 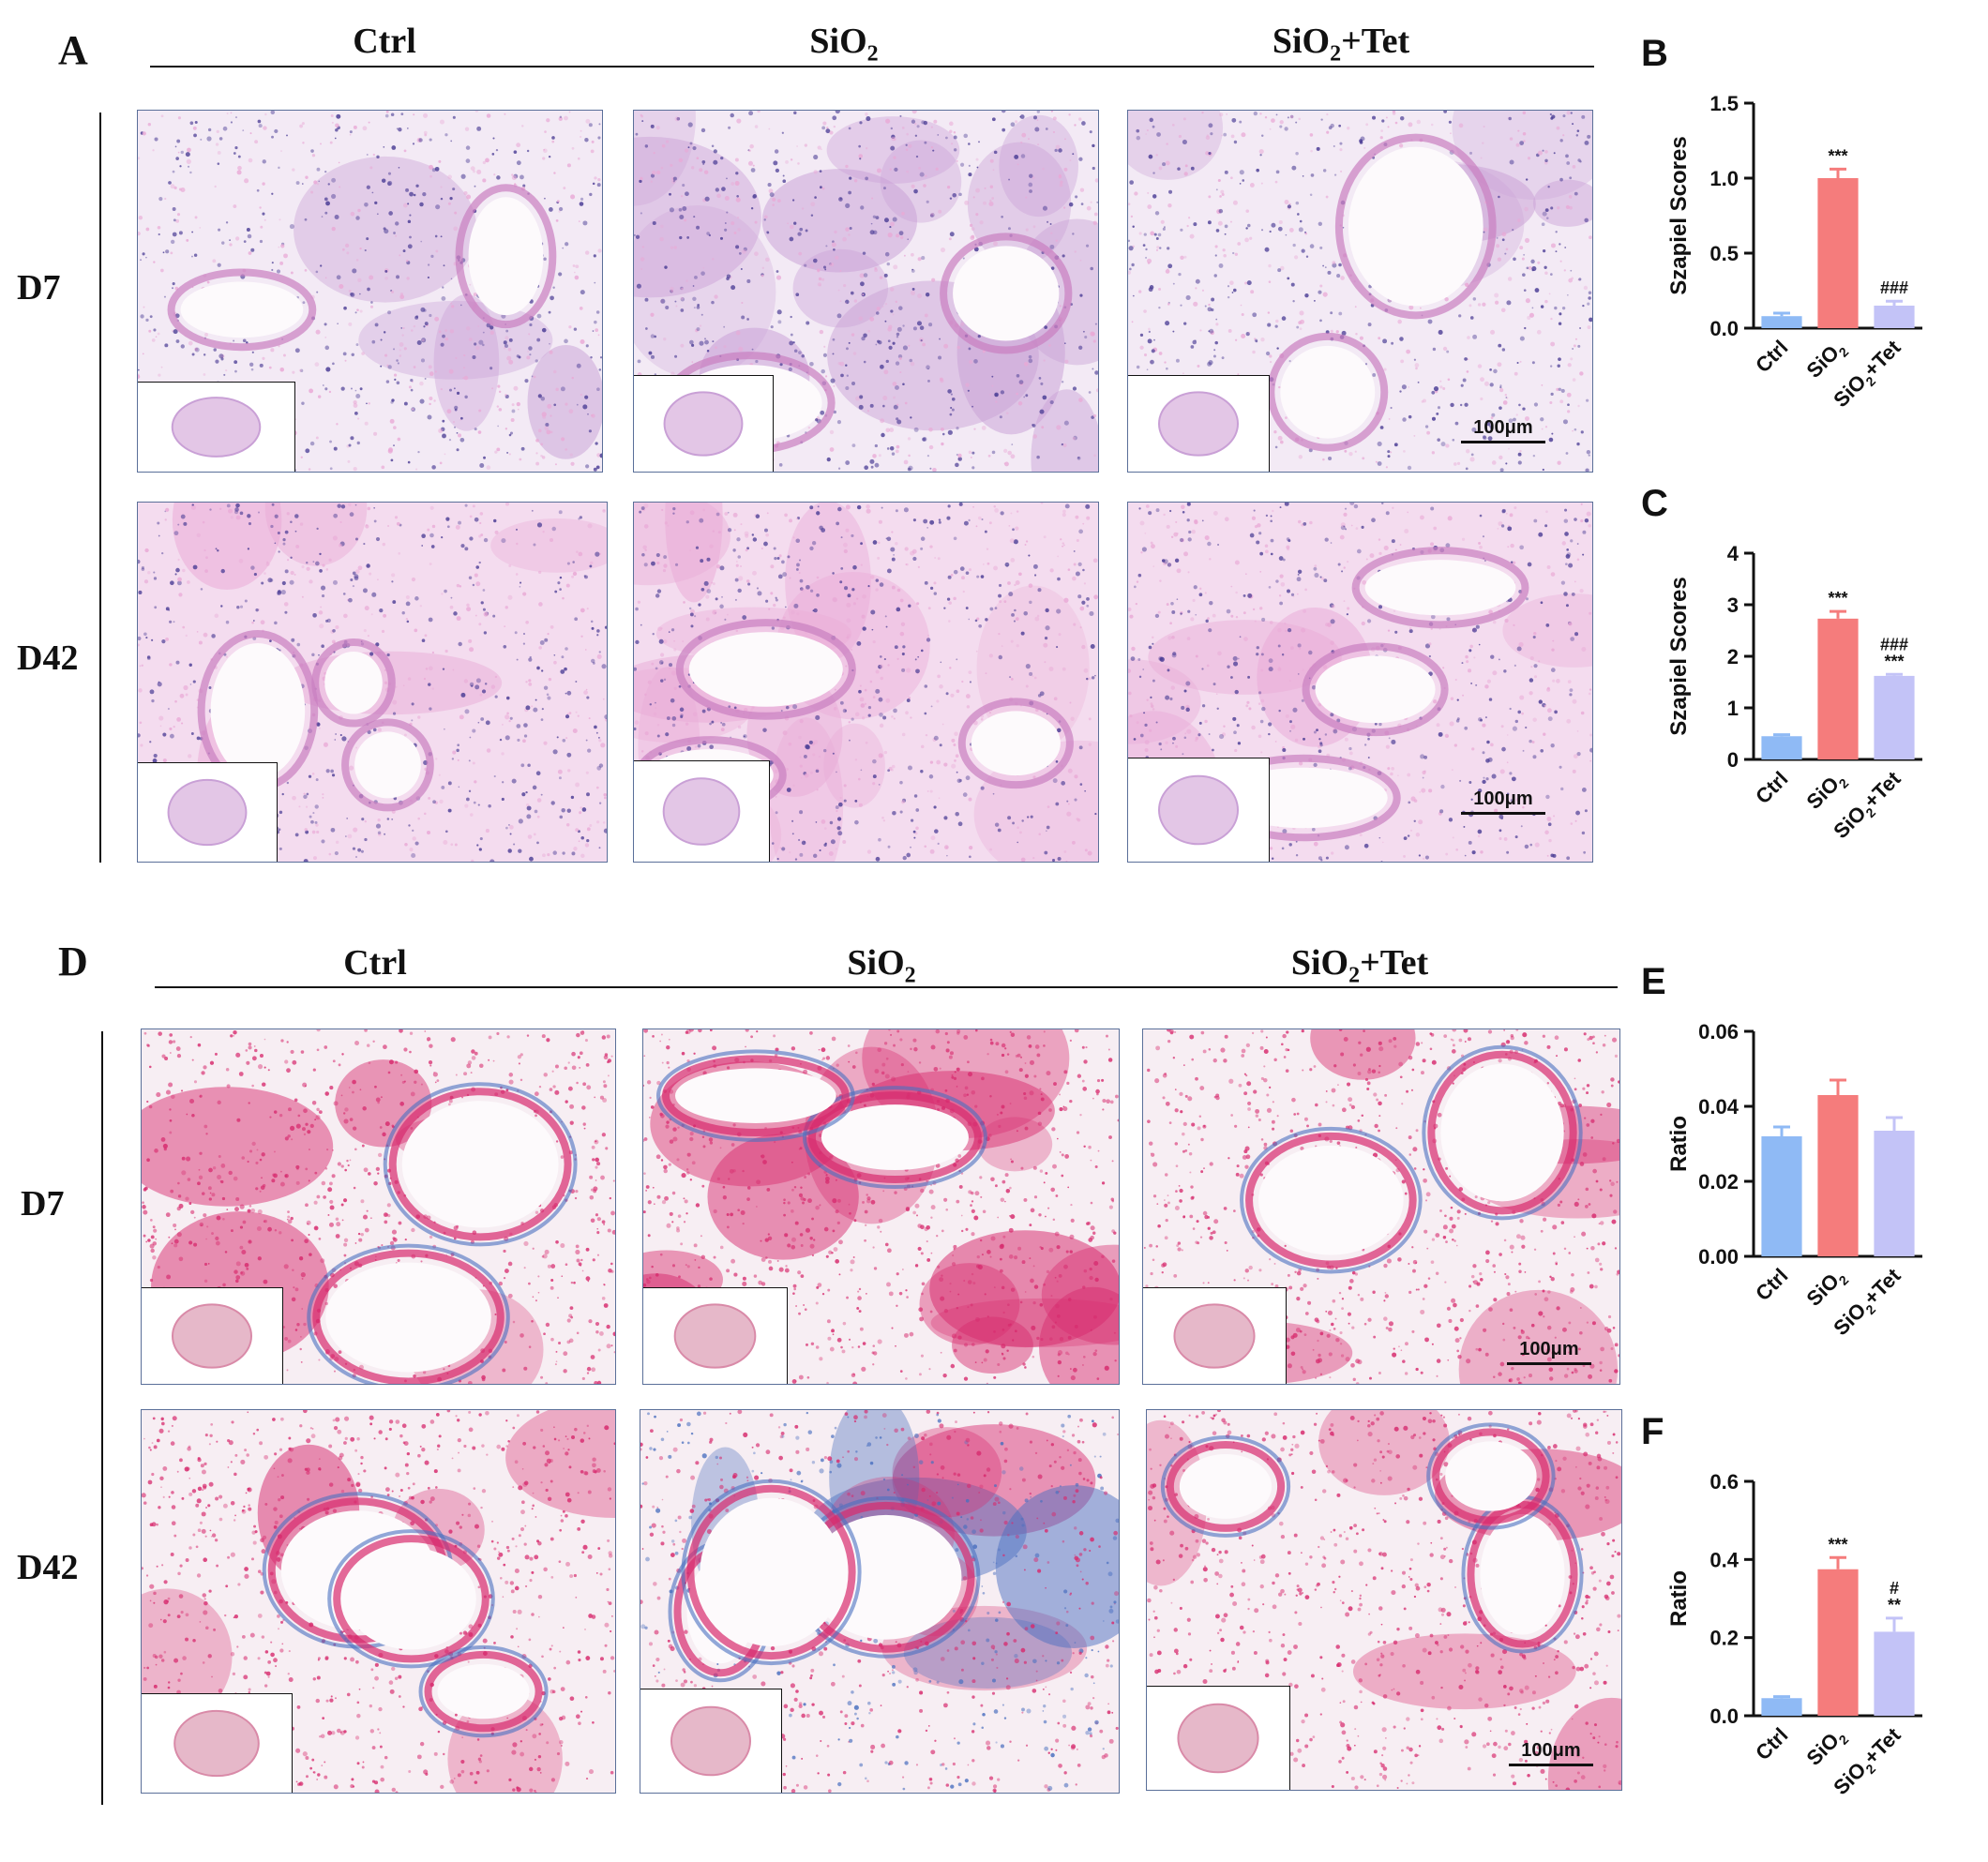 What do you see at coordinates (1733, 656) in the screenshot?
I see `y-tick-label: 2` at bounding box center [1733, 656].